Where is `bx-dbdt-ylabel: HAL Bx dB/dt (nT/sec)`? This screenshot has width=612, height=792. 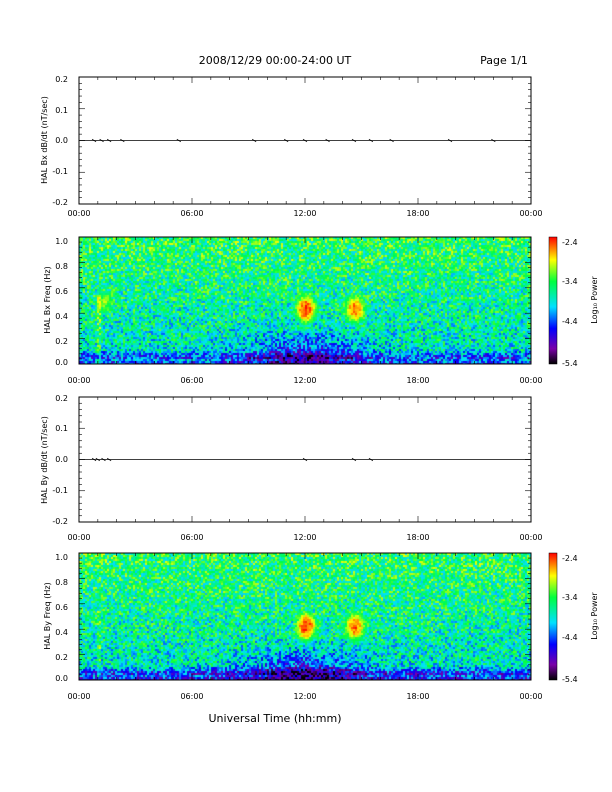
bx-dbdt-ylabel: HAL Bx dB/dt (nT/sec) is located at coordinates (44, 140).